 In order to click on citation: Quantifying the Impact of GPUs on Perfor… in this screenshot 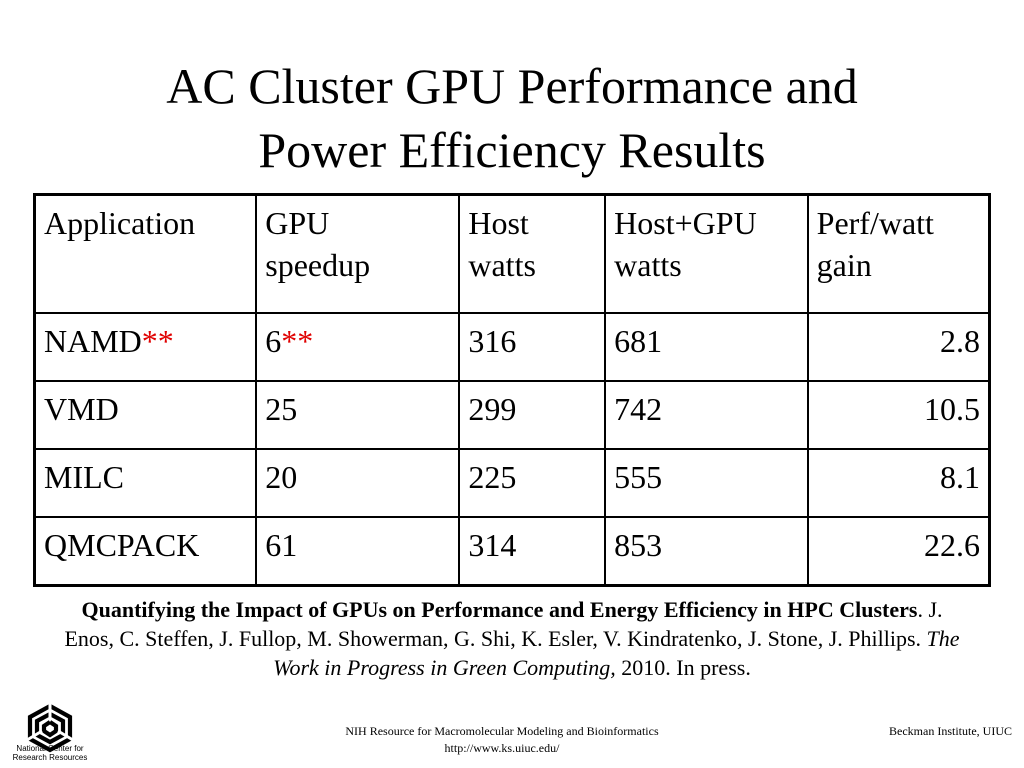, I will do `click(512, 638)`.